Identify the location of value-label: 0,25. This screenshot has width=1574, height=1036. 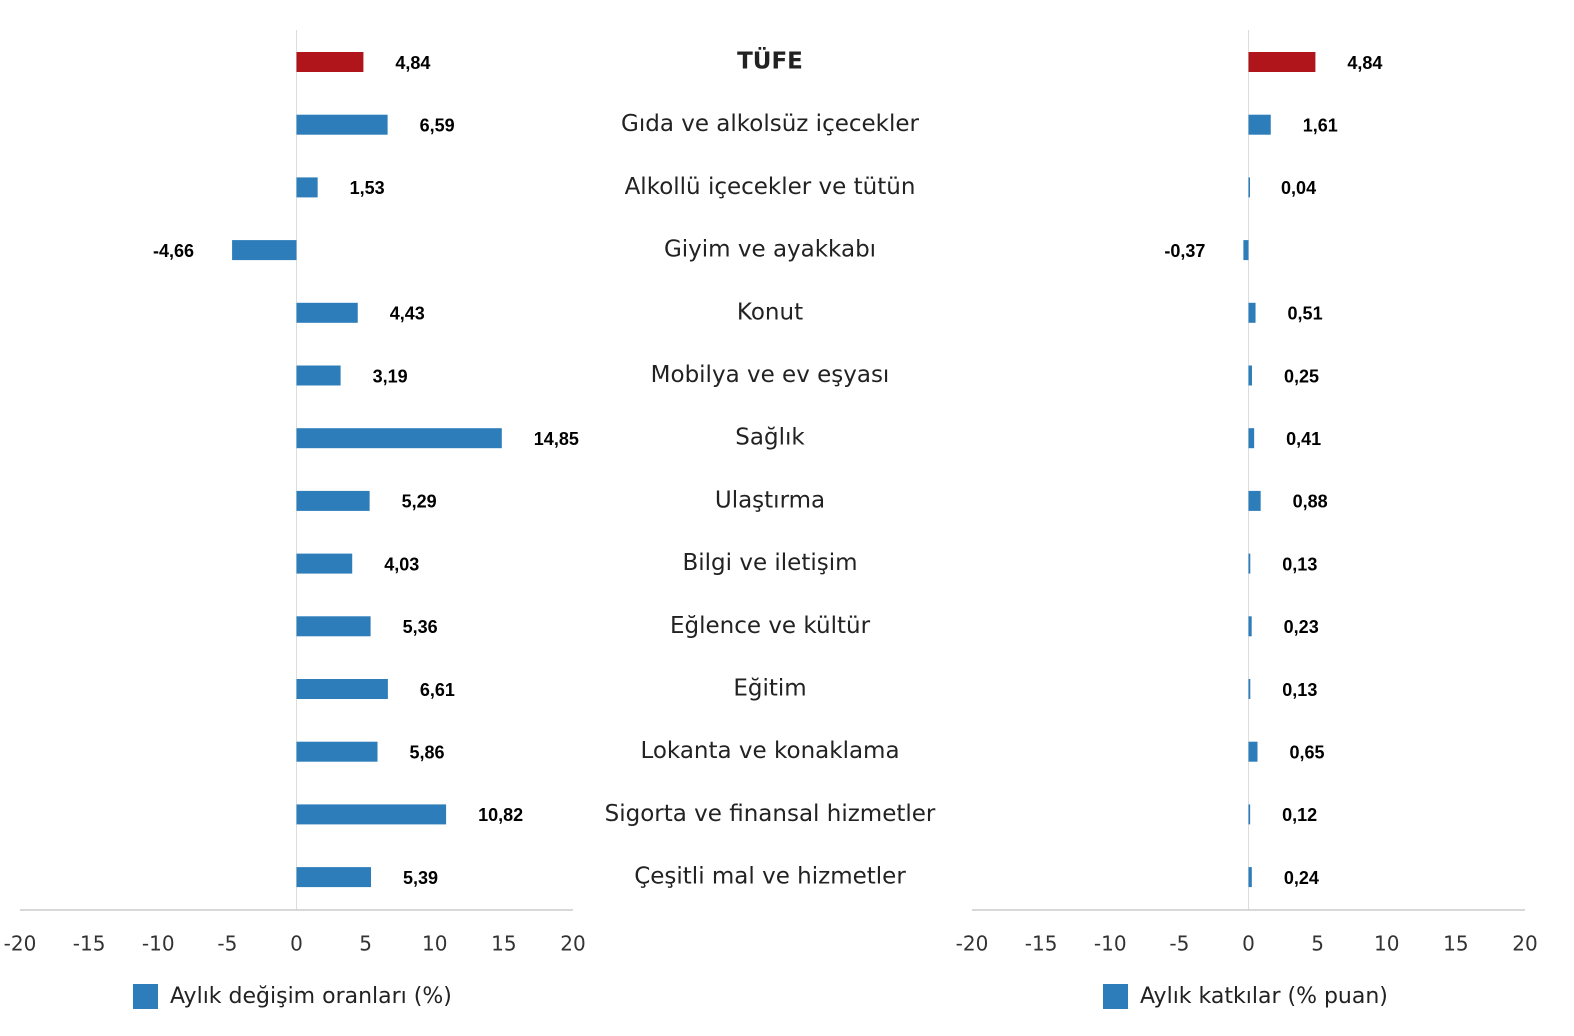
(1301, 376).